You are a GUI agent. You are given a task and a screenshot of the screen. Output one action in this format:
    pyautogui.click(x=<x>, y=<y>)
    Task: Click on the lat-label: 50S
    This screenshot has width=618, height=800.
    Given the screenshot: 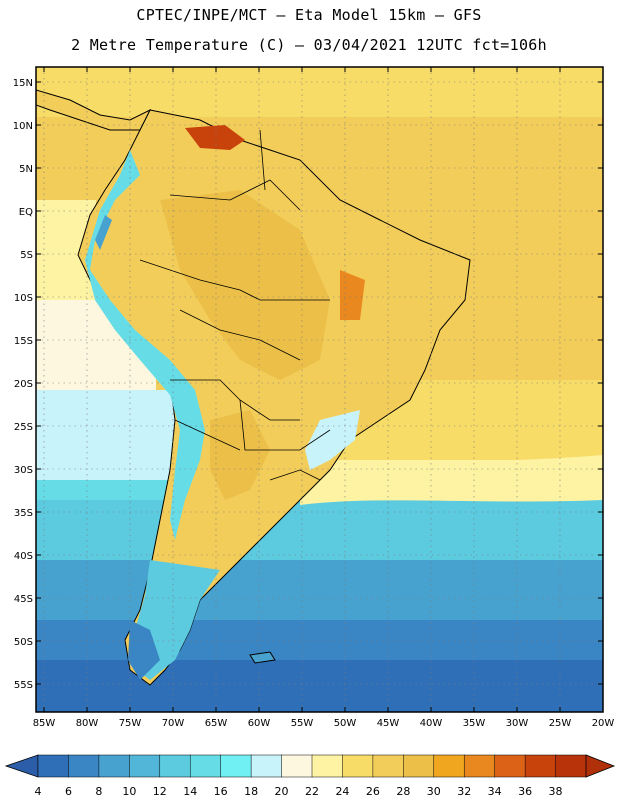 What is the action you would take?
    pyautogui.click(x=23, y=642)
    